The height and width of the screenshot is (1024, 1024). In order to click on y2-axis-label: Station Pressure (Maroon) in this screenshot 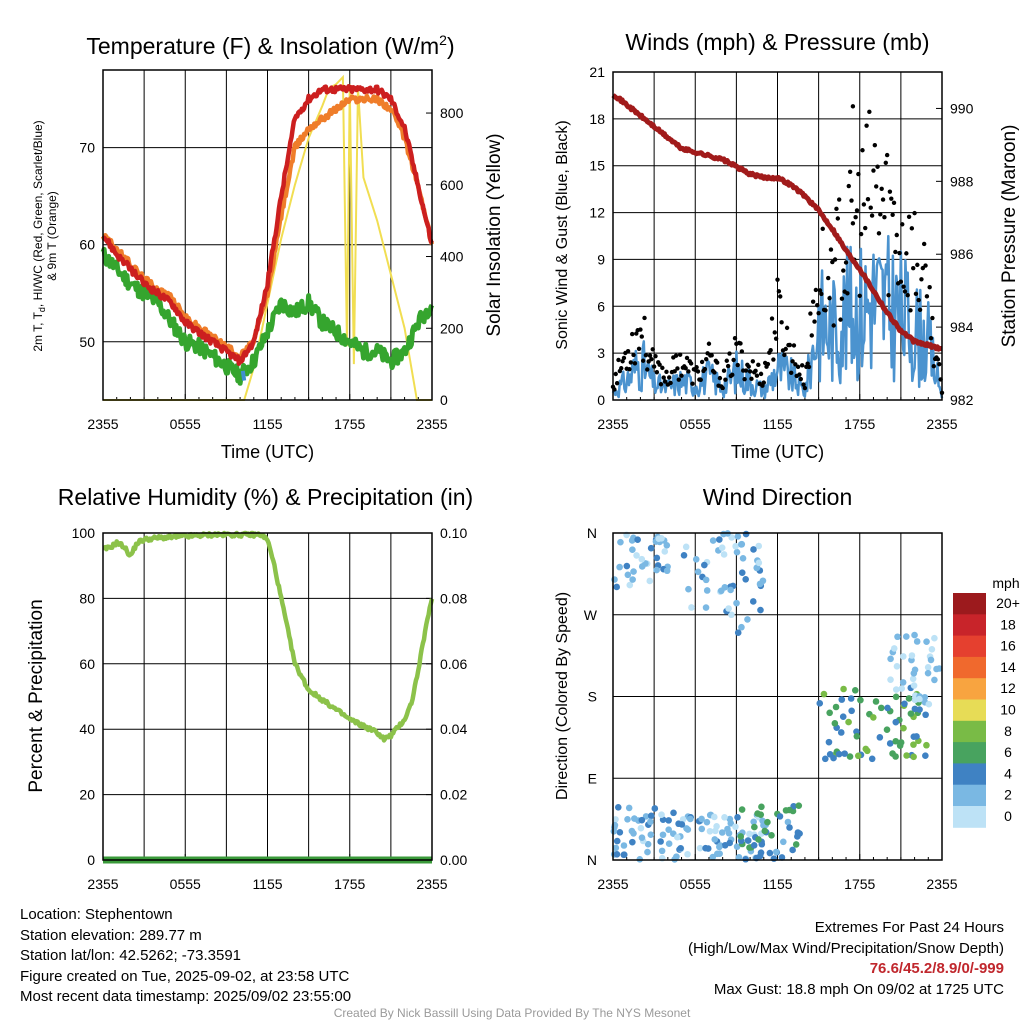, I will do `click(1009, 236)`.